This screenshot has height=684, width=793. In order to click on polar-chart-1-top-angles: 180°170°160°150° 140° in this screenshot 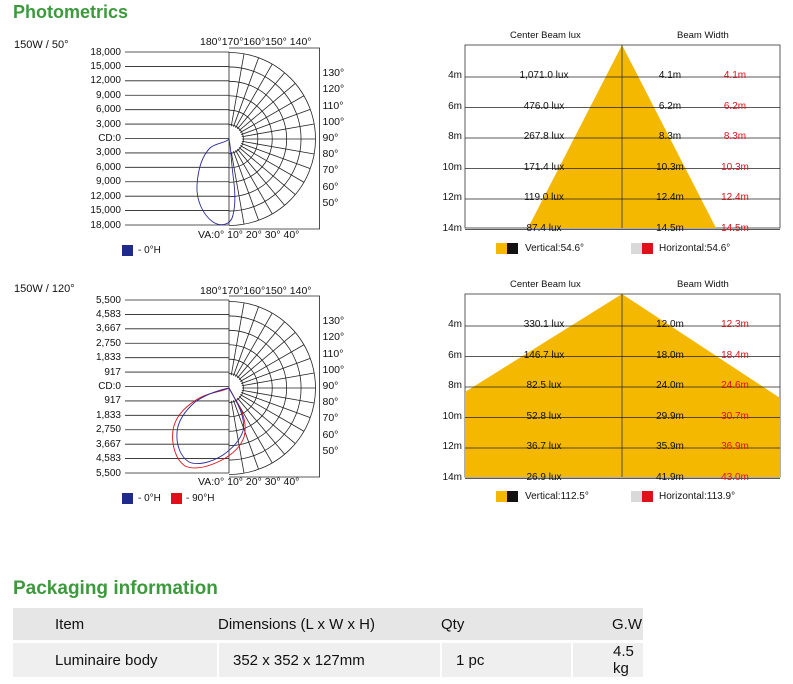, I will do `click(256, 42)`.